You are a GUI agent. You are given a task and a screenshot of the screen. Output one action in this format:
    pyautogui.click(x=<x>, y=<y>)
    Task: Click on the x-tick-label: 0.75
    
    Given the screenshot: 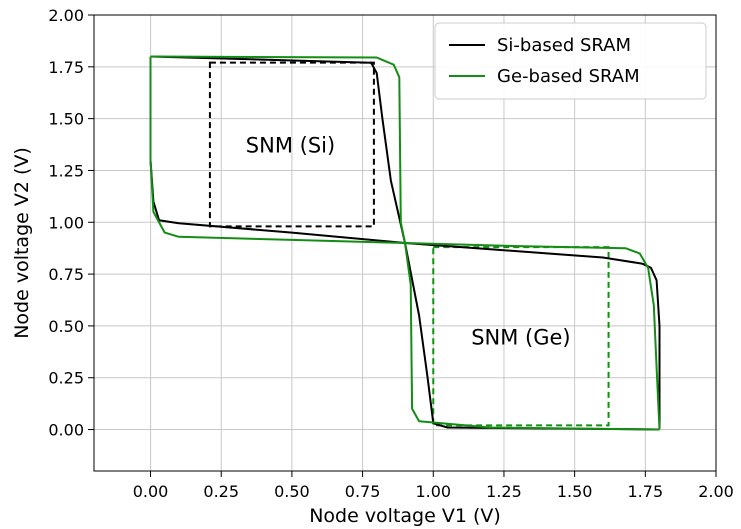 What is the action you would take?
    pyautogui.click(x=363, y=491)
    